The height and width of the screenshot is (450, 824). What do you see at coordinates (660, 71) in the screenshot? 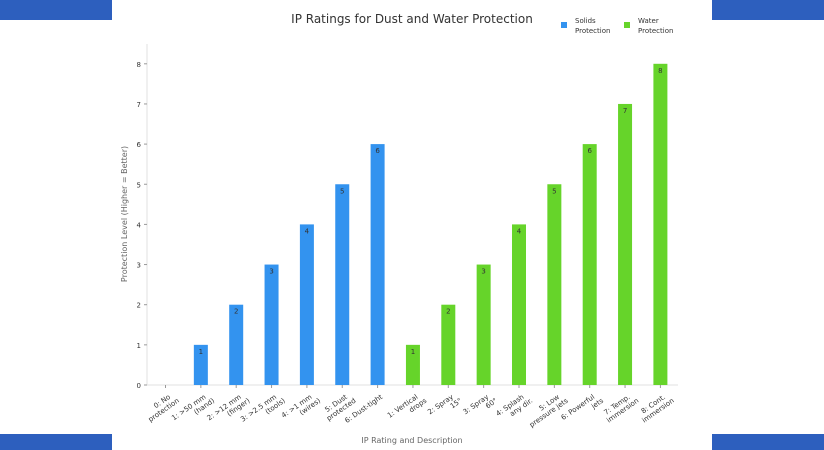
I see `bar-value-label: 8` at bounding box center [660, 71].